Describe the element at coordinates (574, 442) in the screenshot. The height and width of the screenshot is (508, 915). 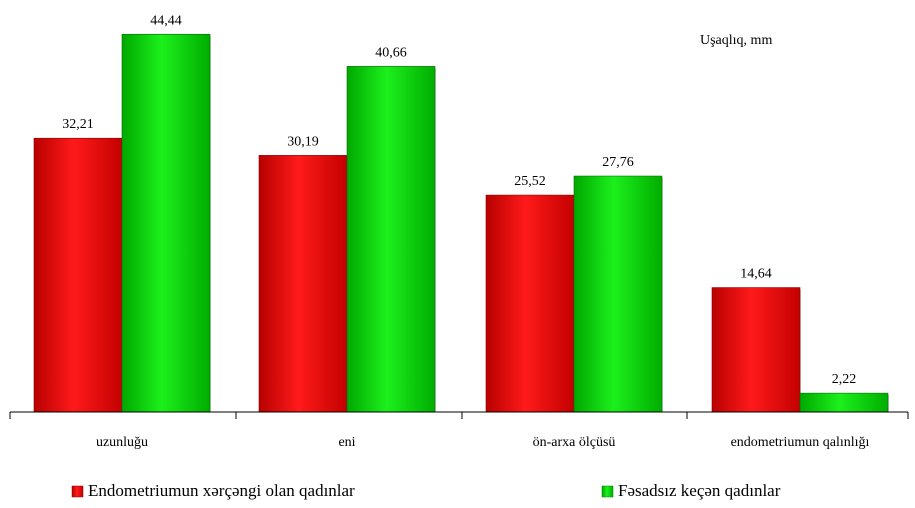
I see `category-label-3: ön-arxa ölçüsü` at that location.